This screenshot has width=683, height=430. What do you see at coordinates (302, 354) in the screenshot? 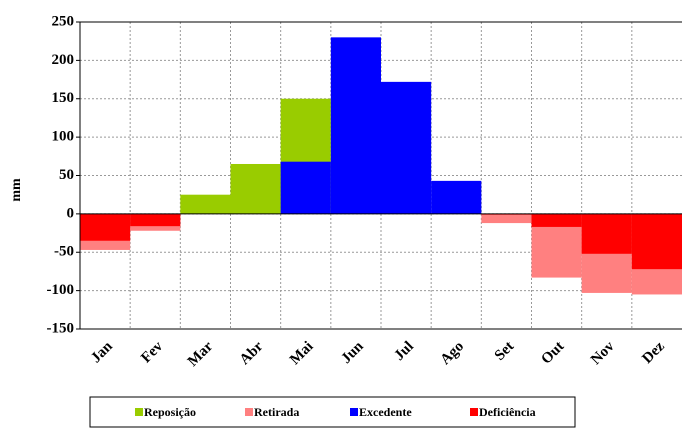
I see `x-tick-label: Mai` at bounding box center [302, 354].